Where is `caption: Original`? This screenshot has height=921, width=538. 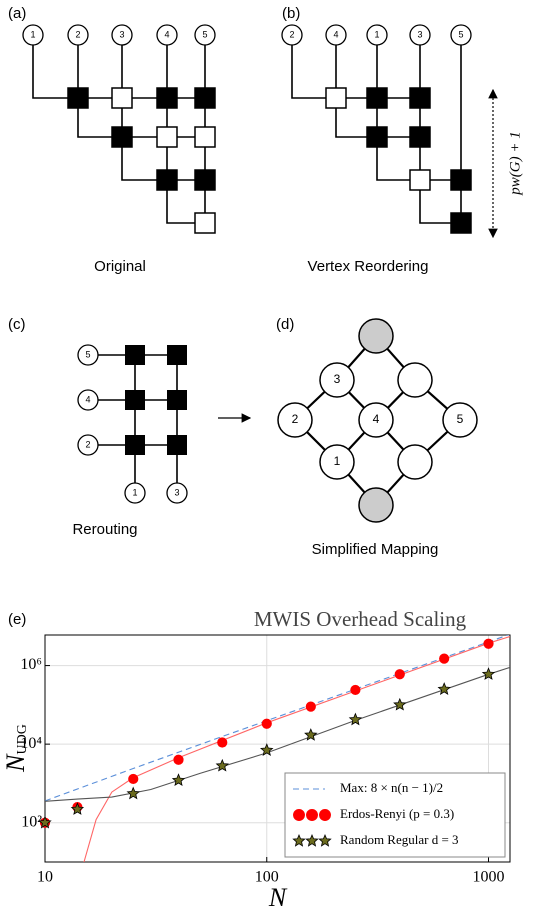 caption: Original is located at coordinates (120, 266).